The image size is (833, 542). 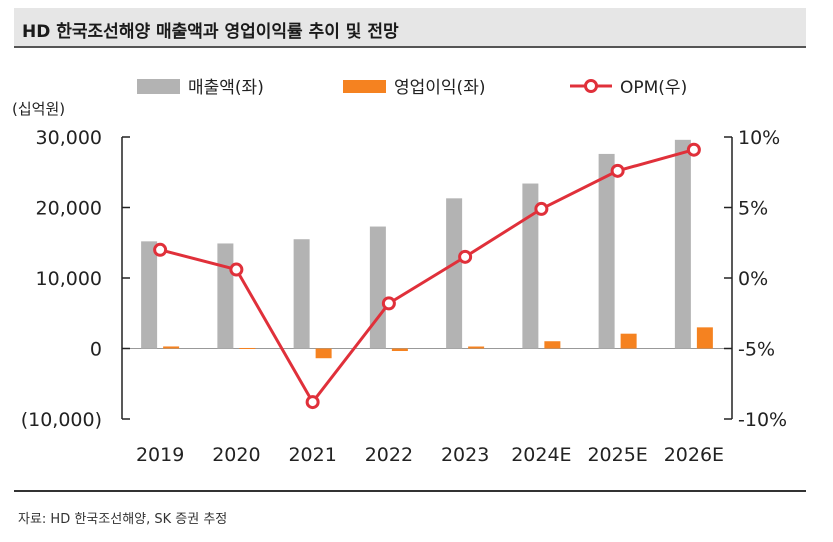 What do you see at coordinates (226, 88) in the screenshot?
I see `legend-label-sales: 매출액(좌)` at bounding box center [226, 88].